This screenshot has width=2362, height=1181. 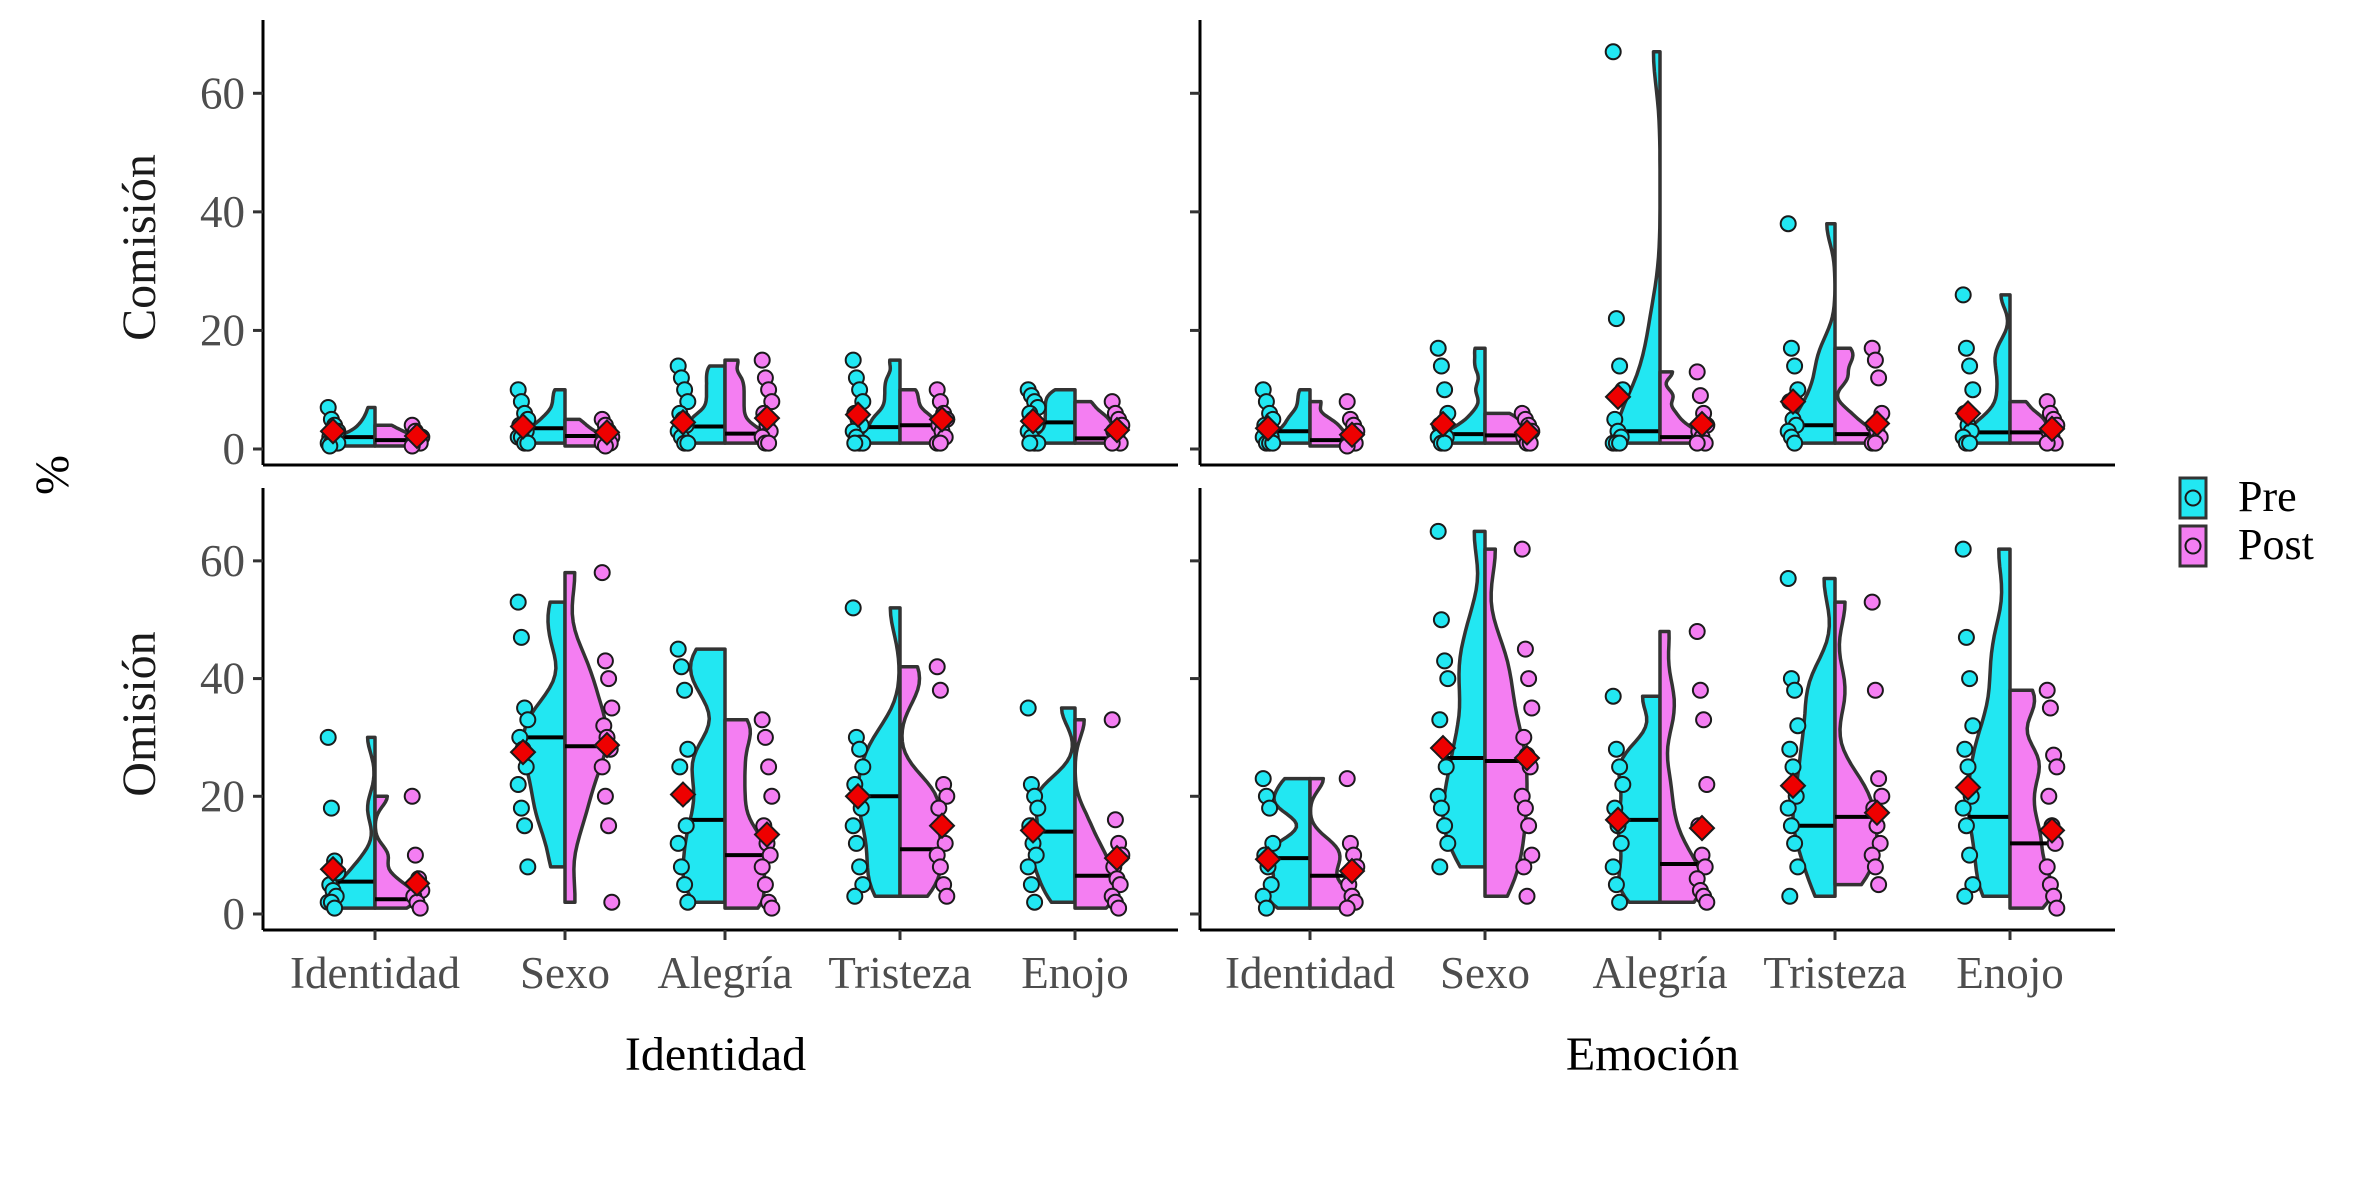 What do you see at coordinates (2193, 546) in the screenshot?
I see `legend-point-post` at bounding box center [2193, 546].